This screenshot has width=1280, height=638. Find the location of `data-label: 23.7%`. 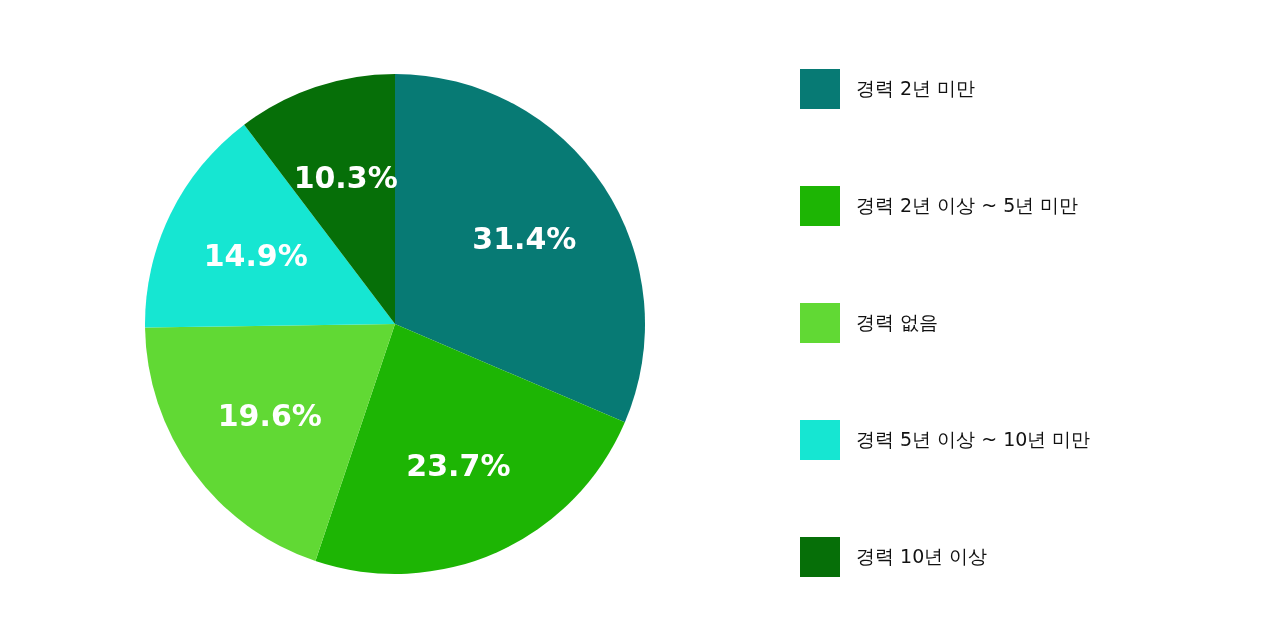

data-label: 23.7% is located at coordinates (458, 465).